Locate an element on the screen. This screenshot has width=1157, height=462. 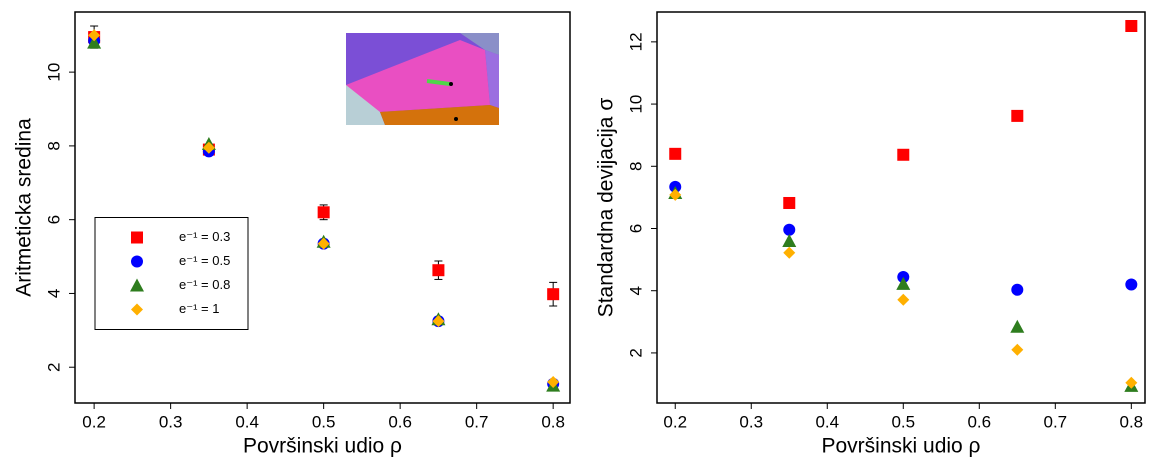
y-axis-label: Aritmeticka sredina is located at coordinates (24, 207).